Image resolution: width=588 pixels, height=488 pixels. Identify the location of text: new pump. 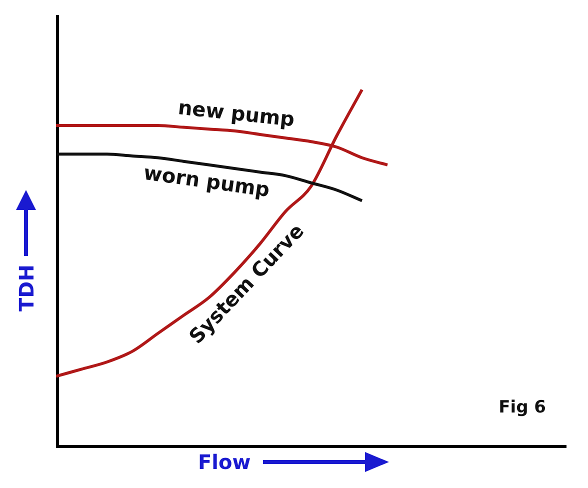
(236, 113).